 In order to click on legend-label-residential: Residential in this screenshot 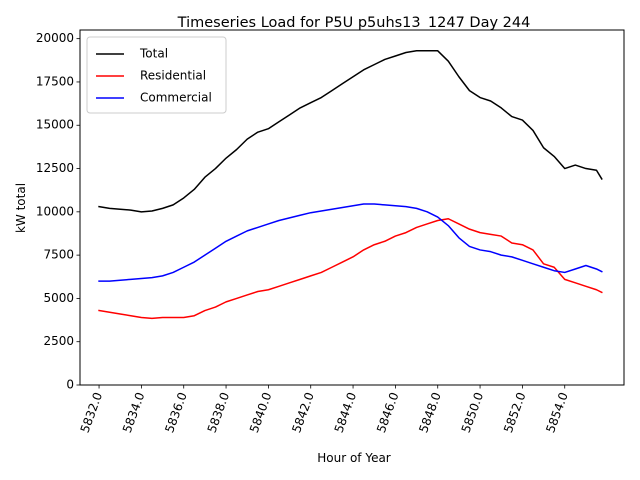, I will do `click(173, 76)`.